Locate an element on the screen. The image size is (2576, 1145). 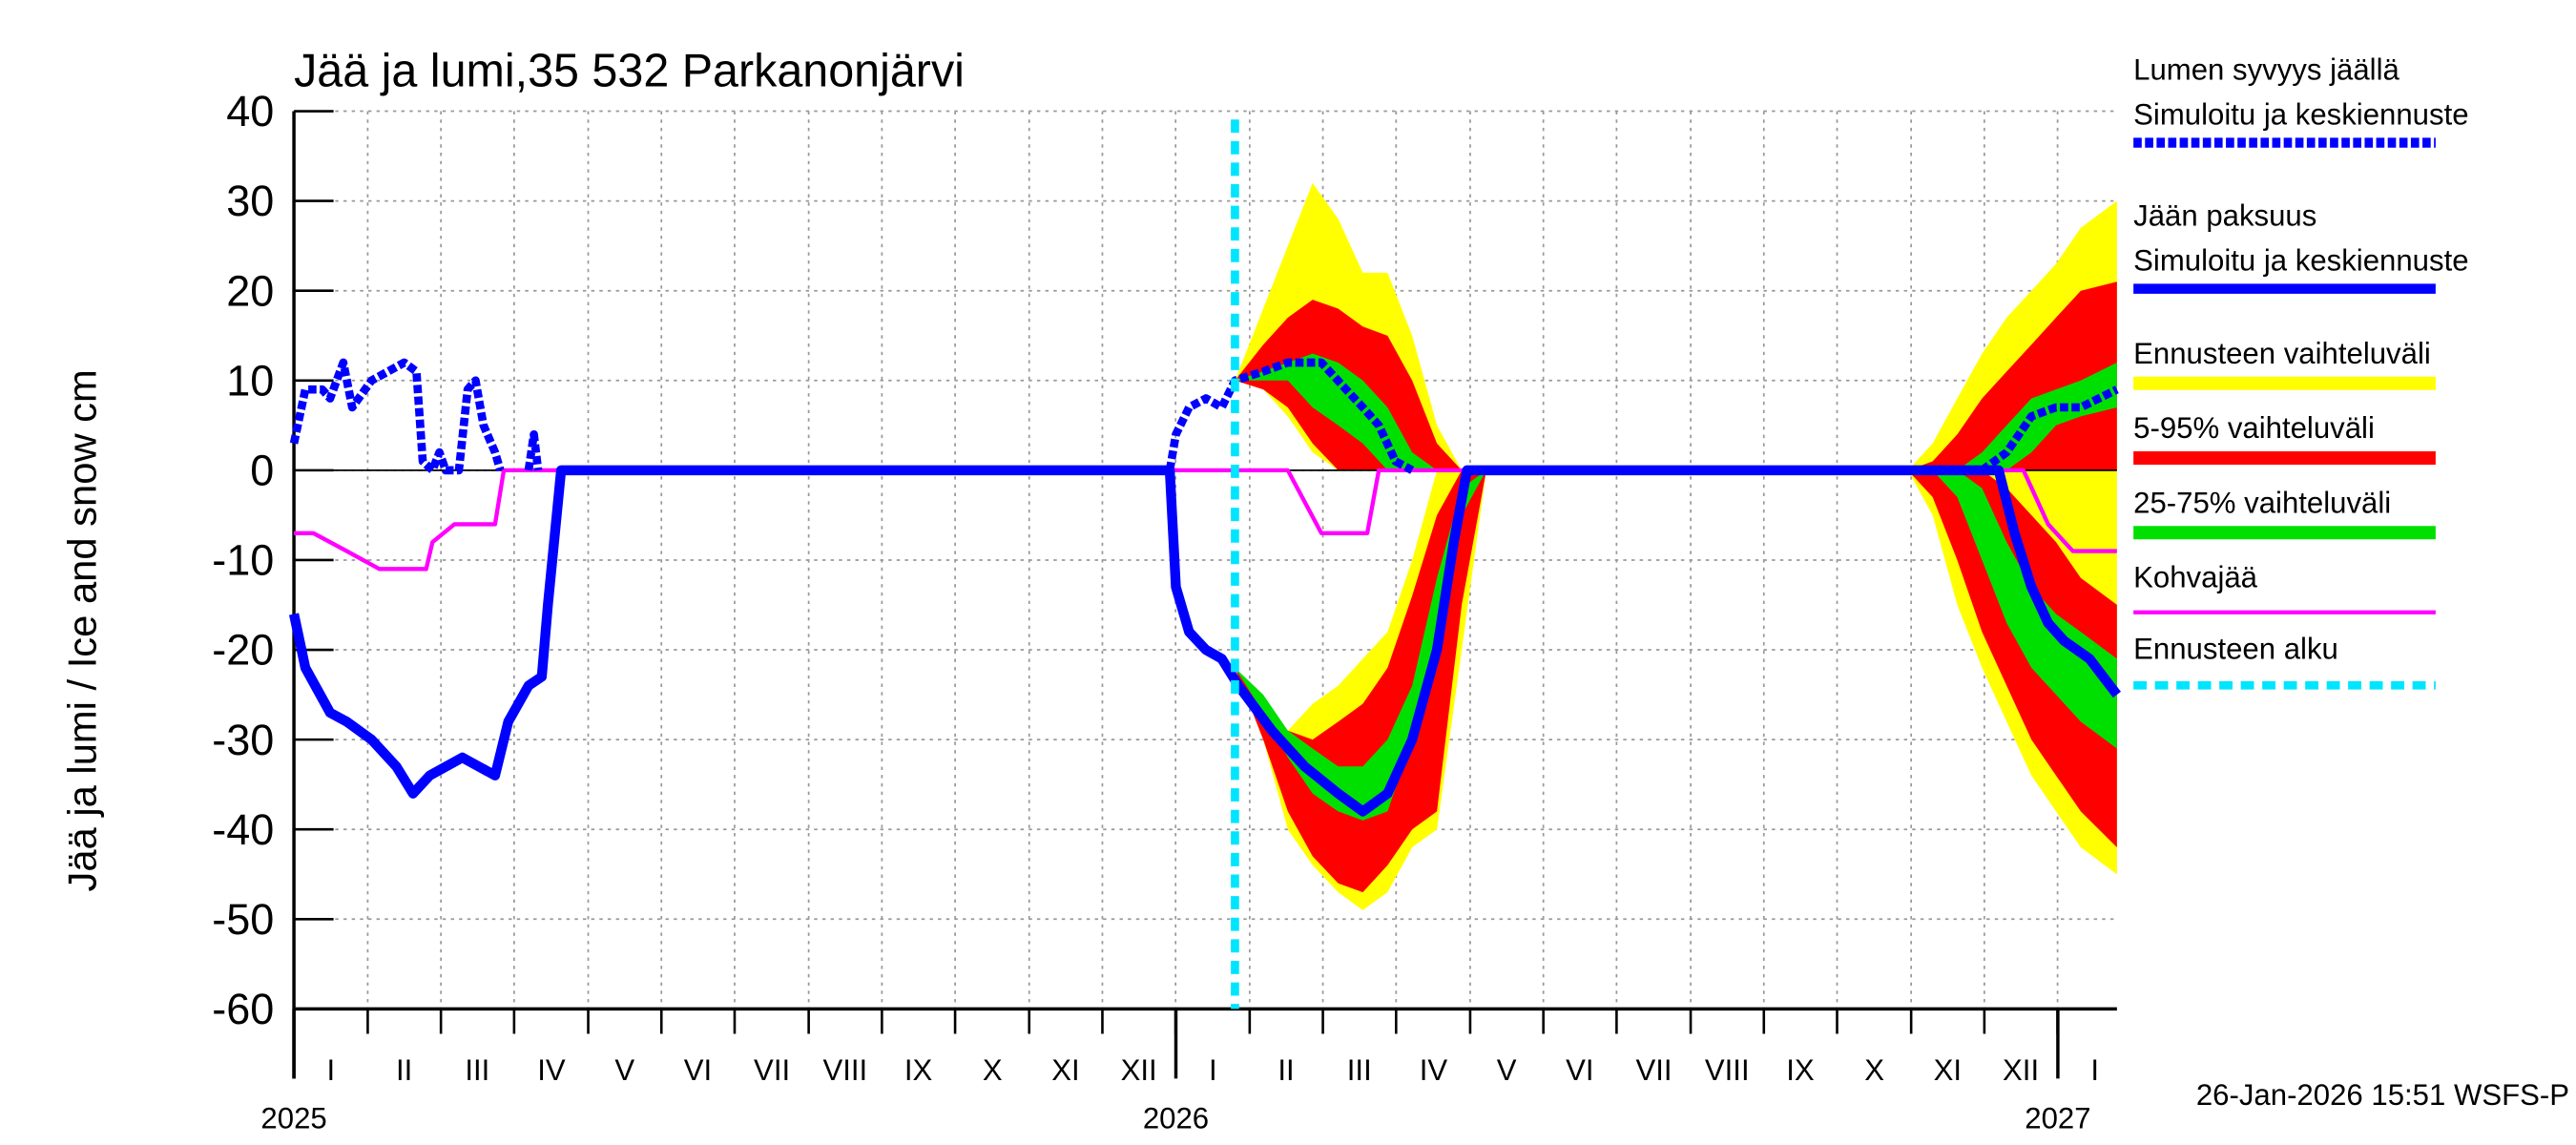
y-axis-label: Jää ja lumi / Ice and snow cm is located at coordinates (81, 630).